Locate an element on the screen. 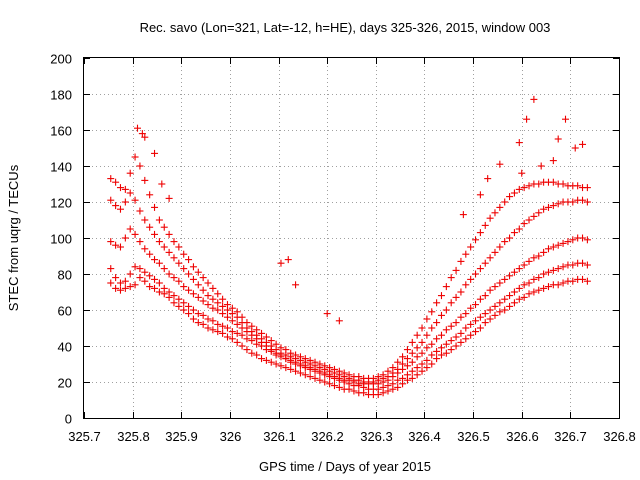  x-tick-label: 326.8 is located at coordinates (619, 436).